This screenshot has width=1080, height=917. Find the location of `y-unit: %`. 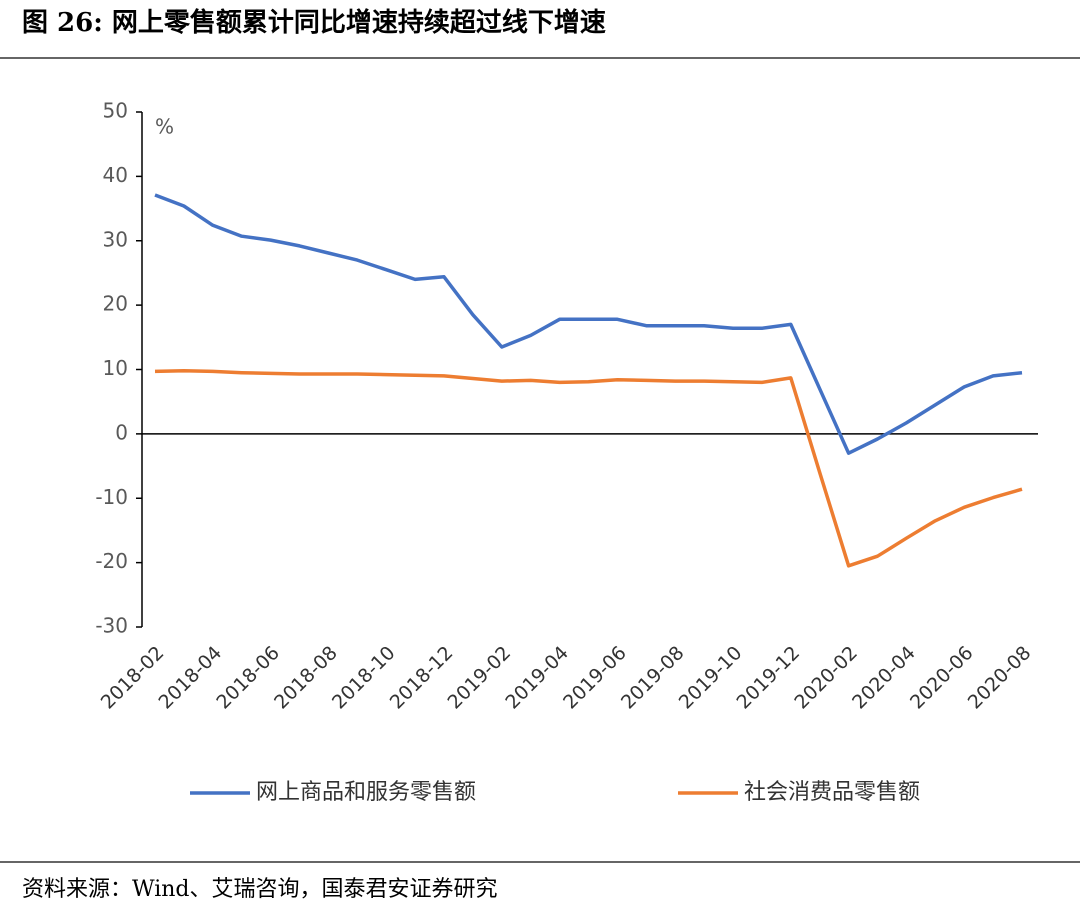

y-unit: % is located at coordinates (164, 127).